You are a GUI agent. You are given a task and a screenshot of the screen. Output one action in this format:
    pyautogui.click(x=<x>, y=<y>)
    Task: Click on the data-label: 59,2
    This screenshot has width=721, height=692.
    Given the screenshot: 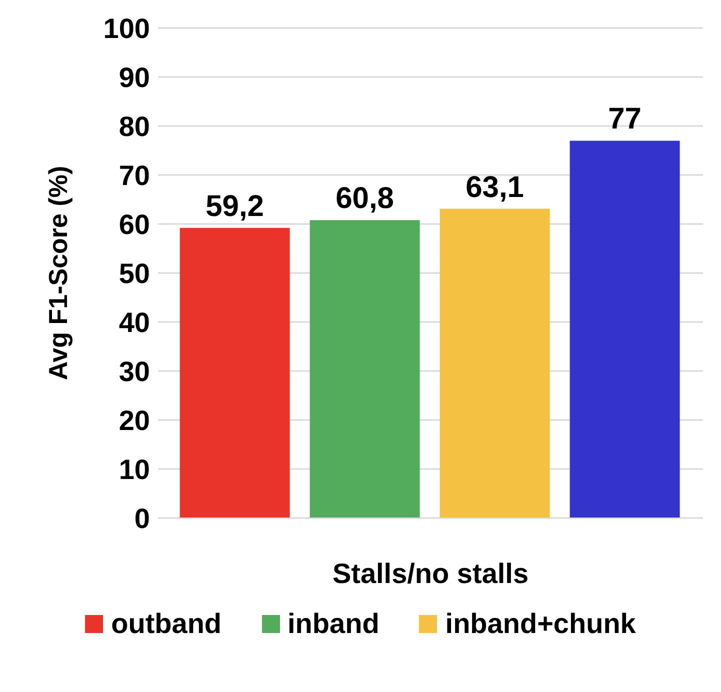 What is the action you would take?
    pyautogui.click(x=235, y=206)
    